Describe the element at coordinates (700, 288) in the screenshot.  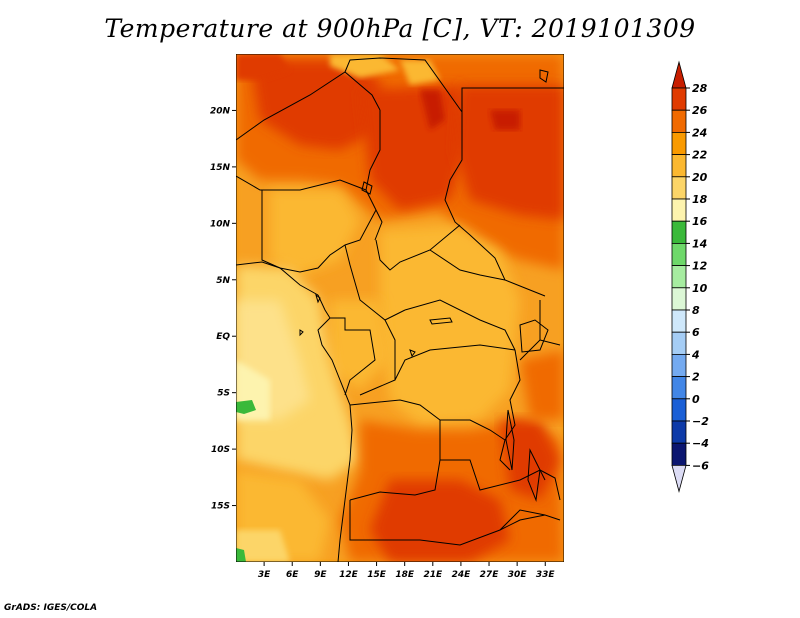
I see `colorbar-label: 10` at that location.